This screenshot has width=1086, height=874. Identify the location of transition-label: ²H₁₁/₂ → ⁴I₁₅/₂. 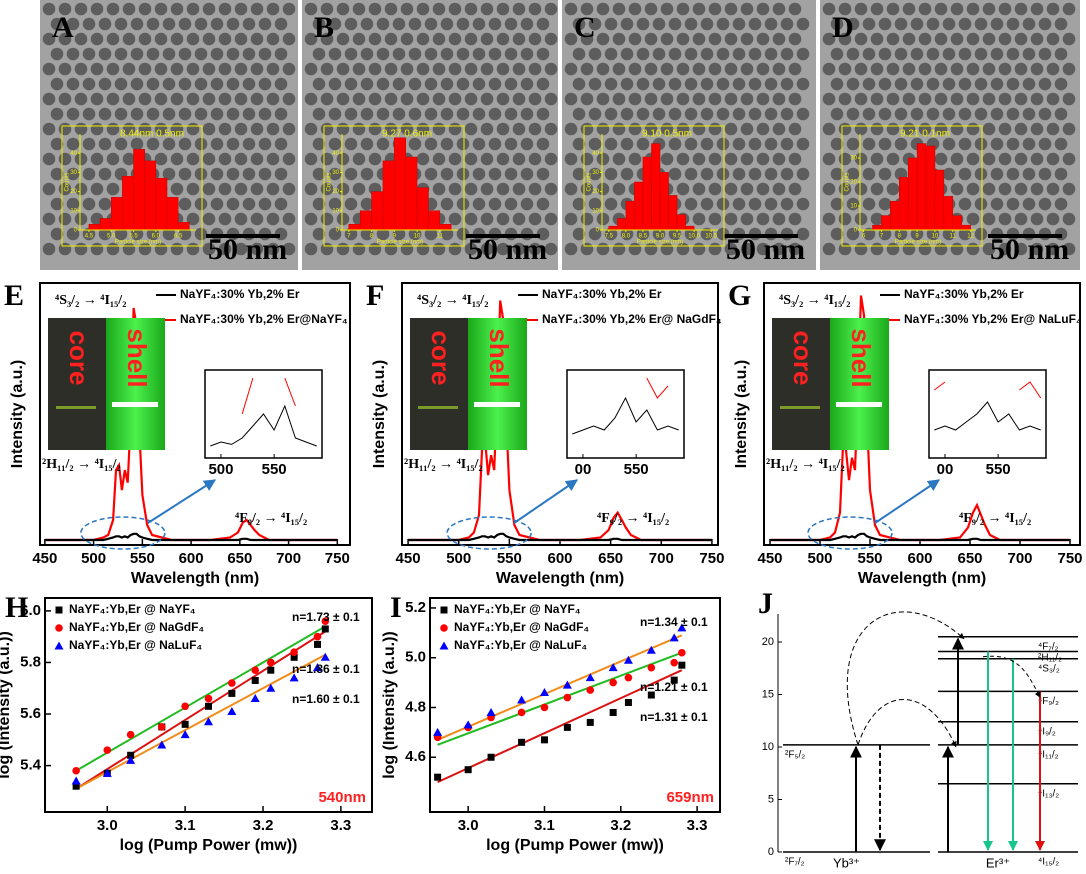
(81, 464).